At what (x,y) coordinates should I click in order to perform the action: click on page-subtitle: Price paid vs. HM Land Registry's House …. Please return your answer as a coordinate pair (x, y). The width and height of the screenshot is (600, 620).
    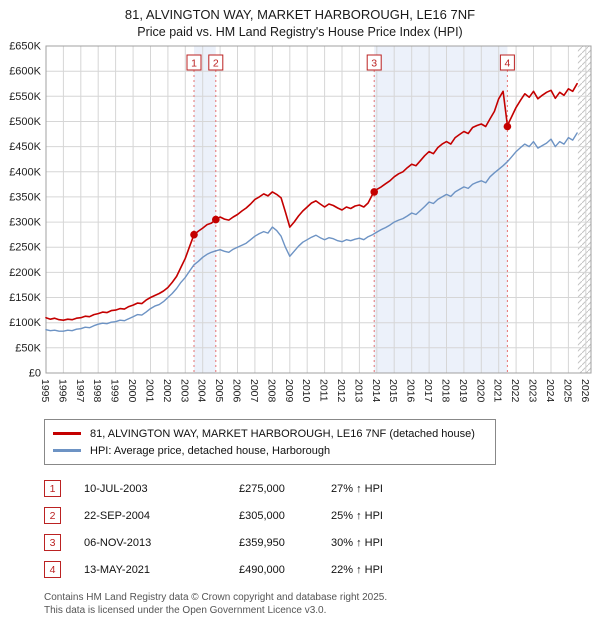
    Looking at the image, I should click on (300, 32).